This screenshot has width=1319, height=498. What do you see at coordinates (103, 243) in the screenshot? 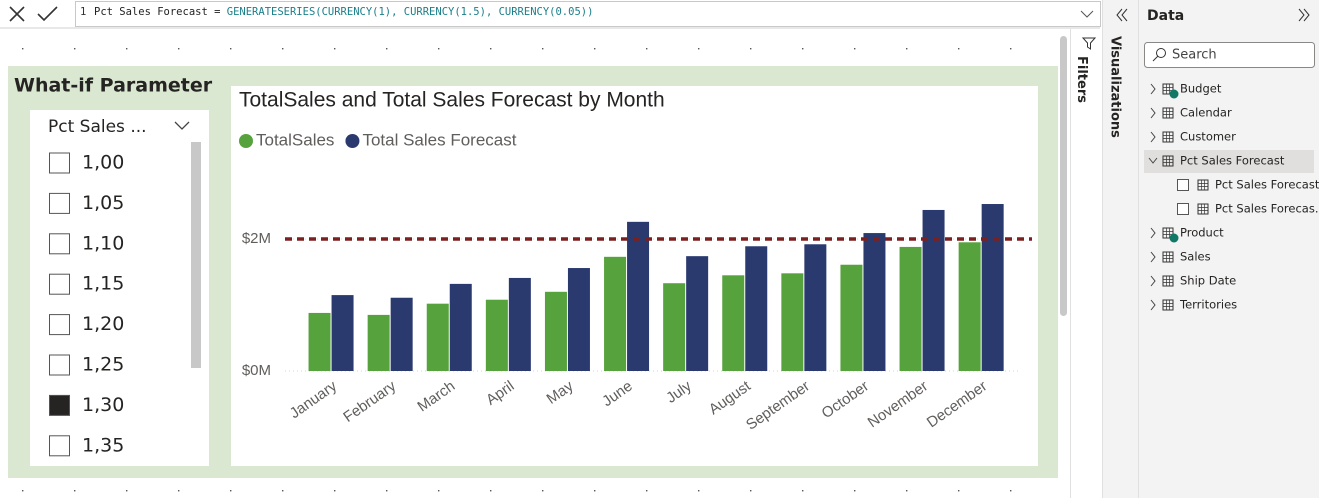
I see `slicer-item-label: 1,10` at bounding box center [103, 243].